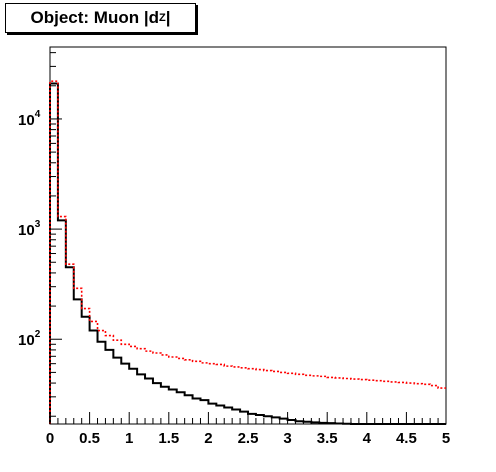  What do you see at coordinates (50, 438) in the screenshot?
I see `x-tick-label: 0` at bounding box center [50, 438].